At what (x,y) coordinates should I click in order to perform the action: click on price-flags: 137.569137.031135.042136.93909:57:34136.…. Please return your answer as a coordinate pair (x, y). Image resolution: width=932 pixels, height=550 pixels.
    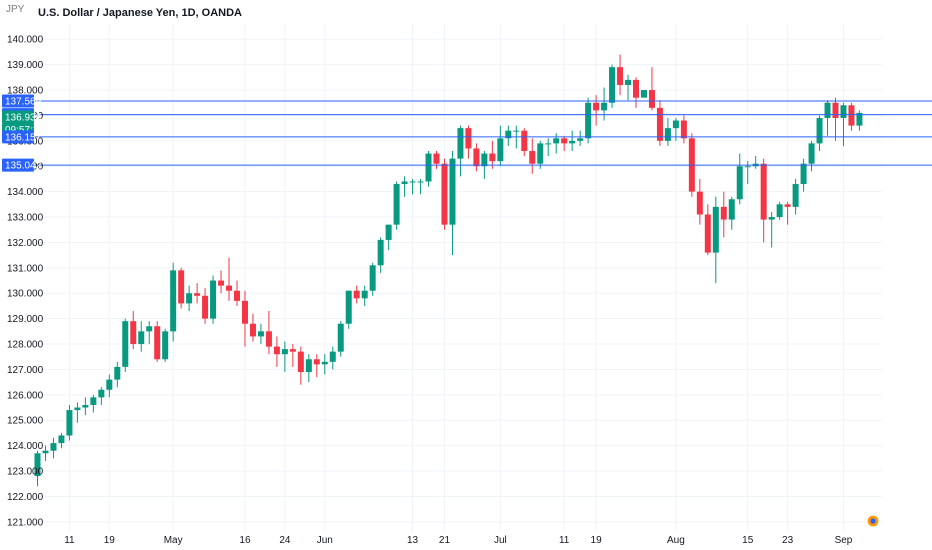
    Looking at the image, I should click on (23, 133).